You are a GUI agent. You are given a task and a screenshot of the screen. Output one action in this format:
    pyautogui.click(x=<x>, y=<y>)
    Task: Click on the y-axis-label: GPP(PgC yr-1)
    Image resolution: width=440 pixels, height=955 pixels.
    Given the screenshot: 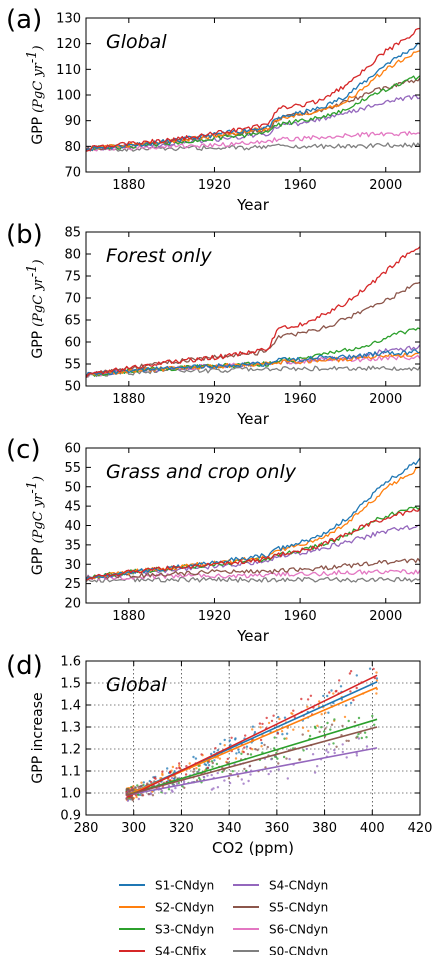 What is the action you would take?
    pyautogui.click(x=35, y=525)
    